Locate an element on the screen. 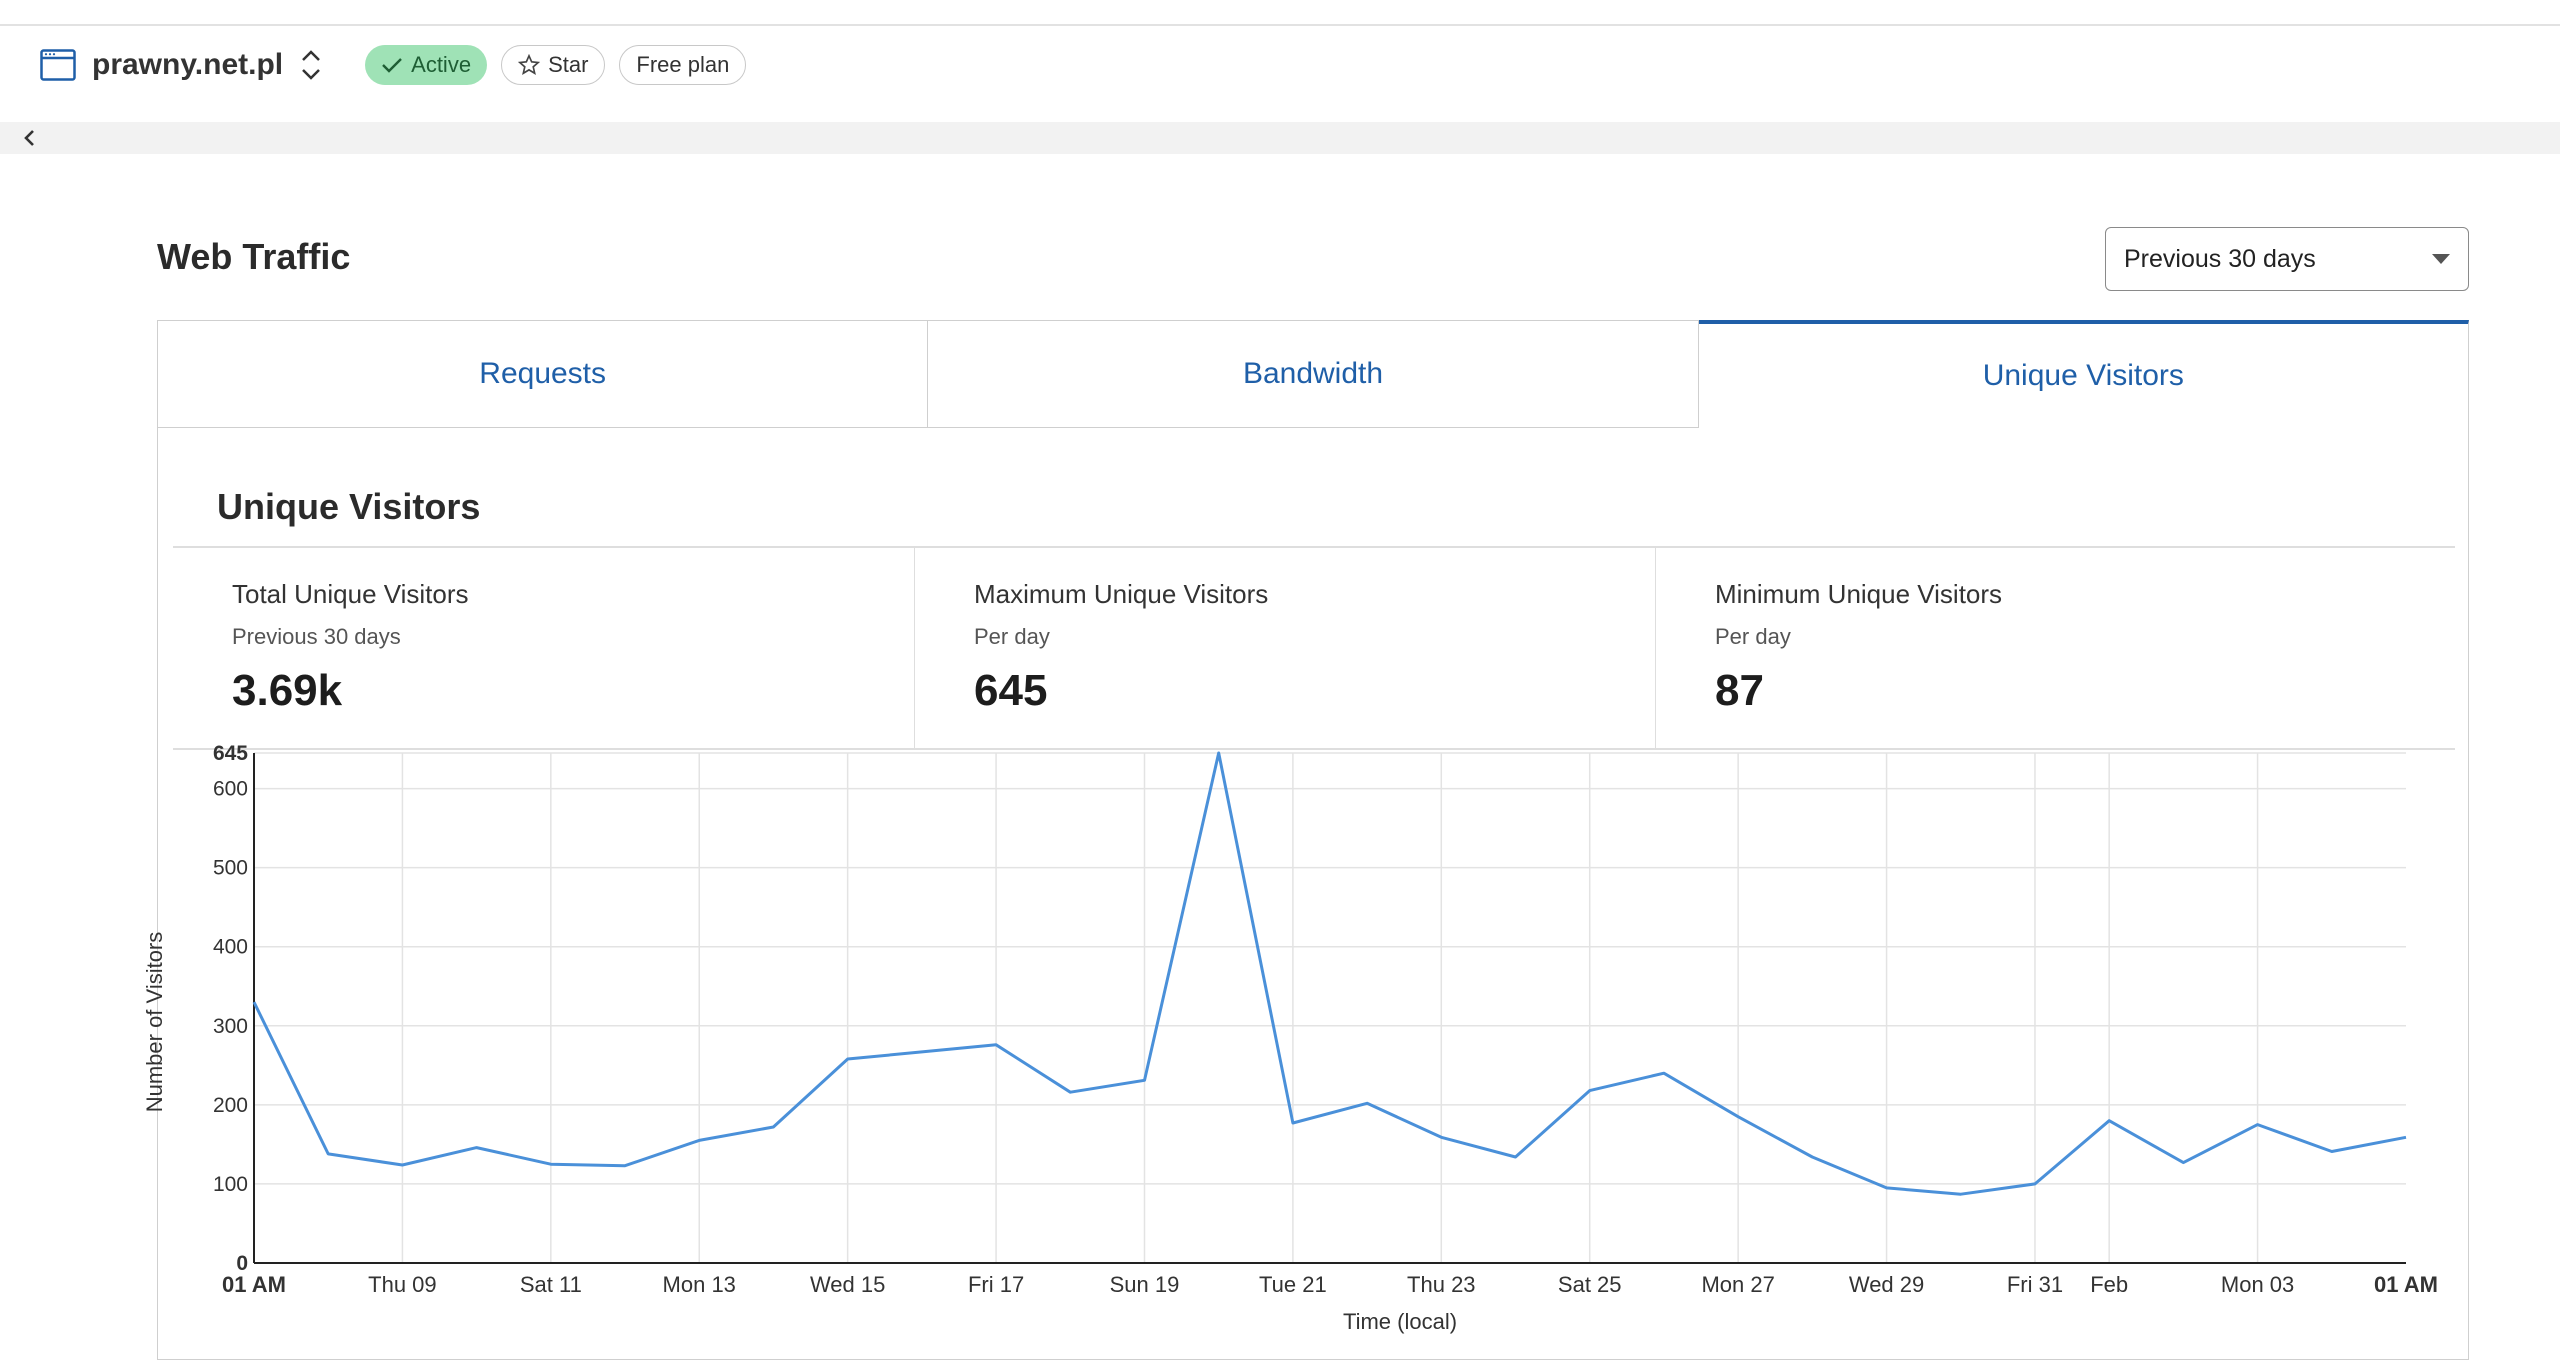  y-tick-label: 100 is located at coordinates (230, 1184).